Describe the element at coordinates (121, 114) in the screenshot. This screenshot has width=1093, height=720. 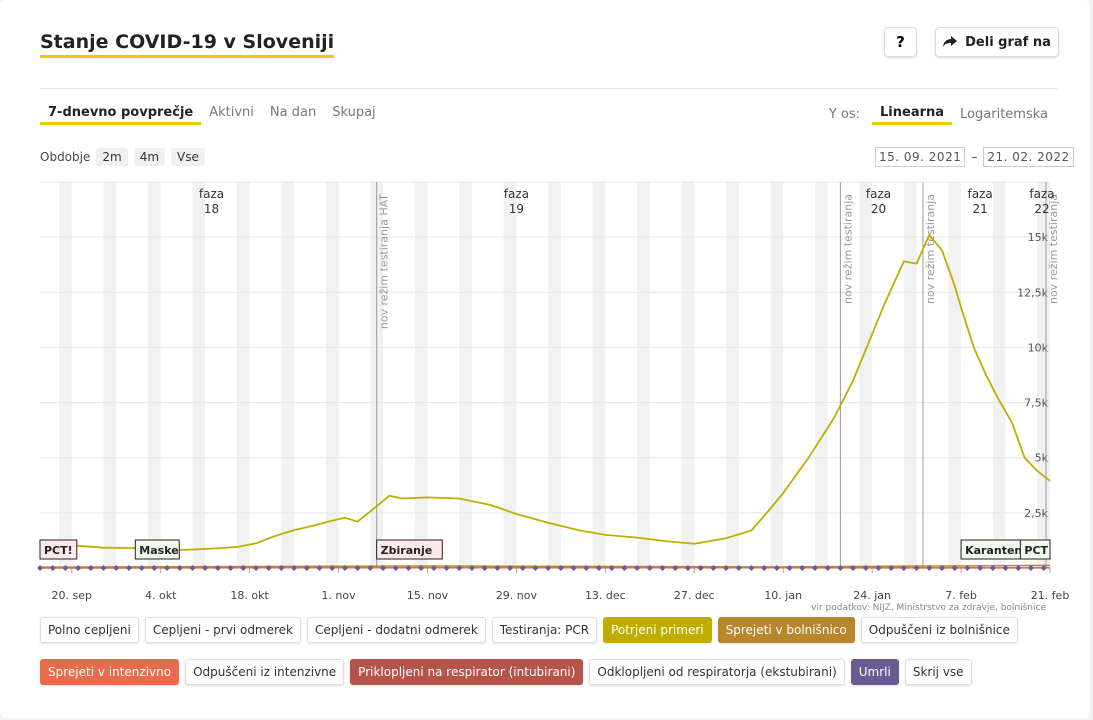
I see `tab-7-day-average: 7-dnevno povprečje` at that location.